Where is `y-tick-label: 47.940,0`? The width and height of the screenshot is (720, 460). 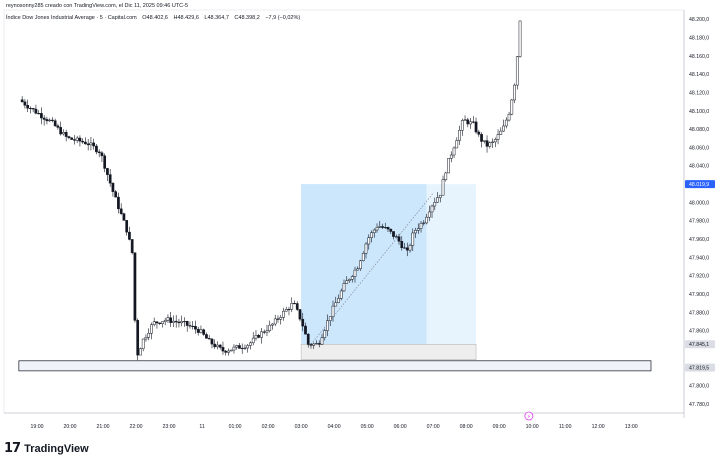 y-tick-label: 47.940,0 is located at coordinates (699, 258).